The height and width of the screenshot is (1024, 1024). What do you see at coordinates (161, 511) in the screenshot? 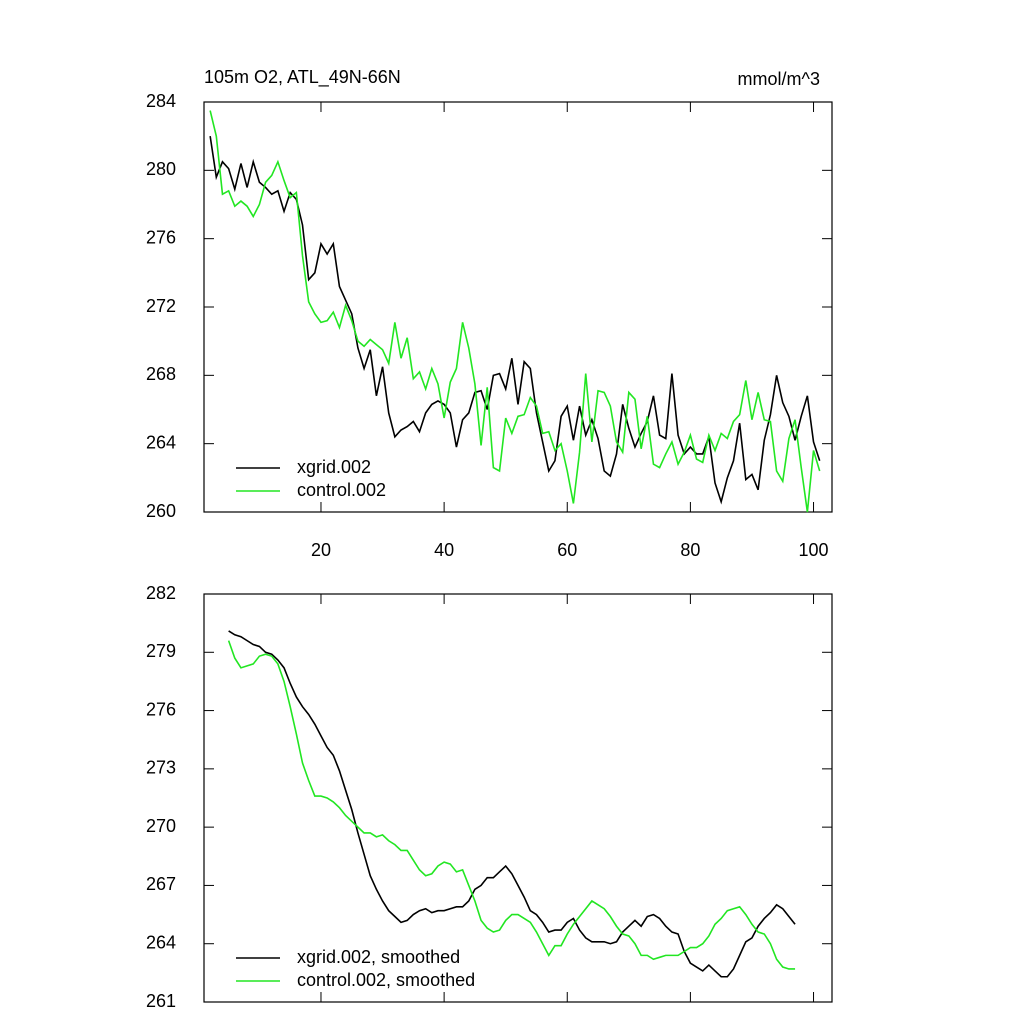
I see `y-tick-label: 260` at bounding box center [161, 511].